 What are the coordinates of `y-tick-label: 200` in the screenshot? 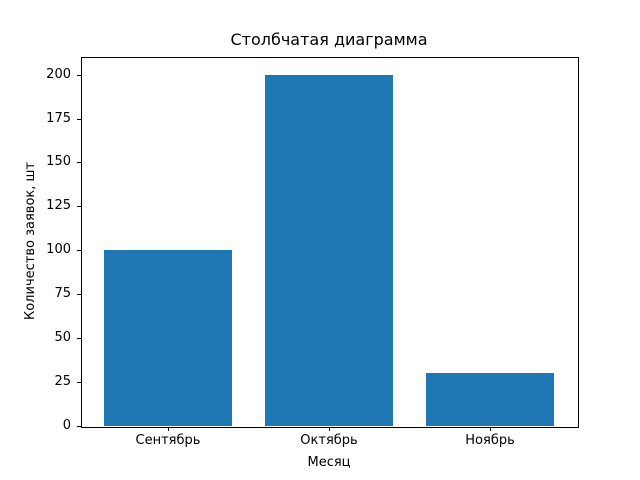 It's located at (58, 74).